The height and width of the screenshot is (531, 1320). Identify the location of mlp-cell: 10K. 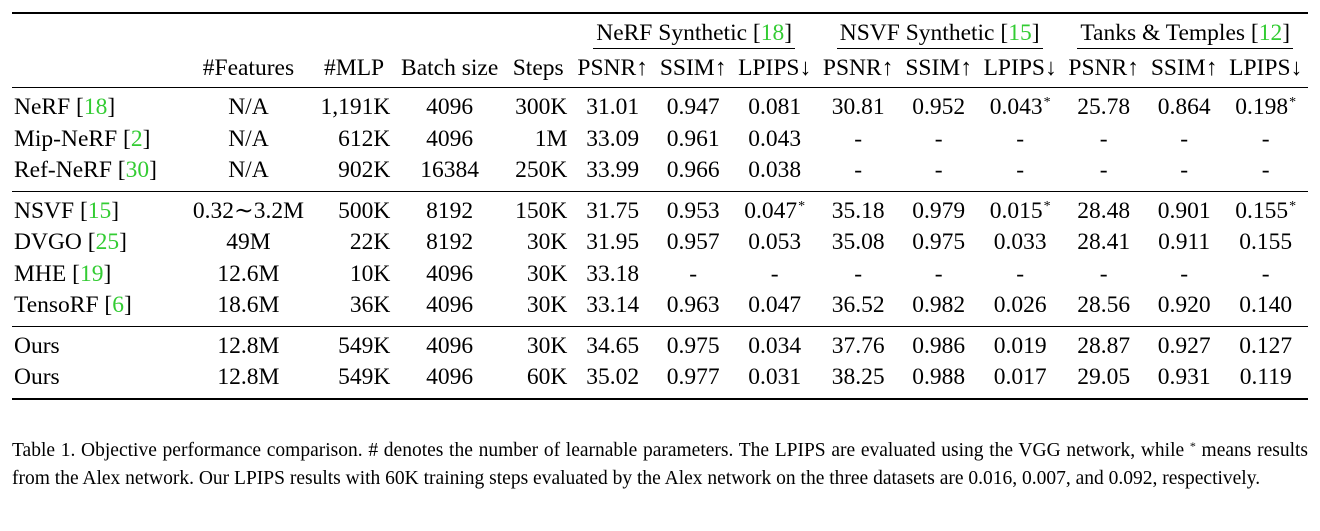
(370, 273).